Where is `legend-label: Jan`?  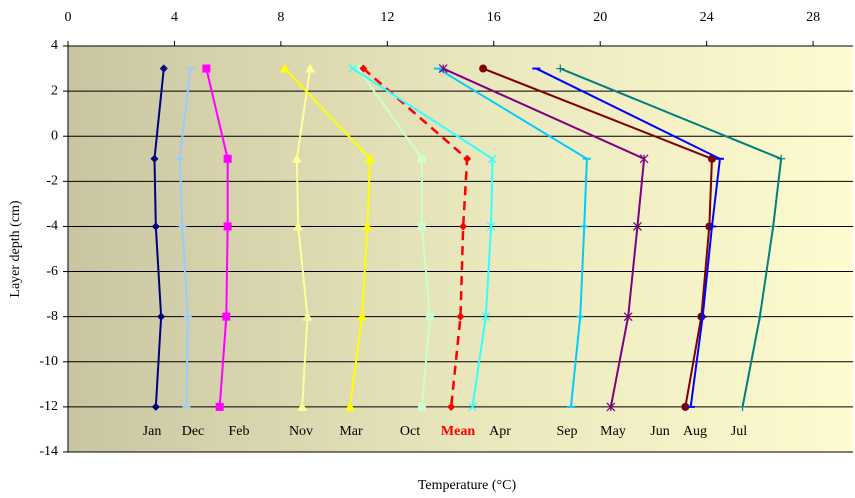
legend-label: Jan is located at coordinates (152, 431).